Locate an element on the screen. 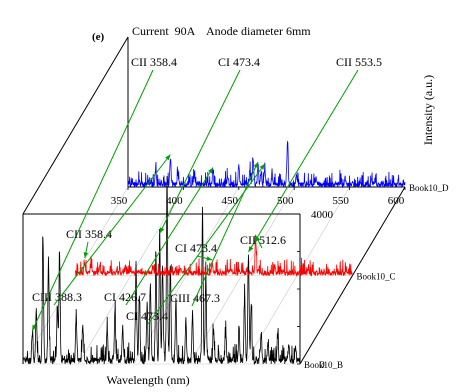 The width and height of the screenshot is (463, 392). peak-annotation-label: CIII 467.3 is located at coordinates (195, 298).